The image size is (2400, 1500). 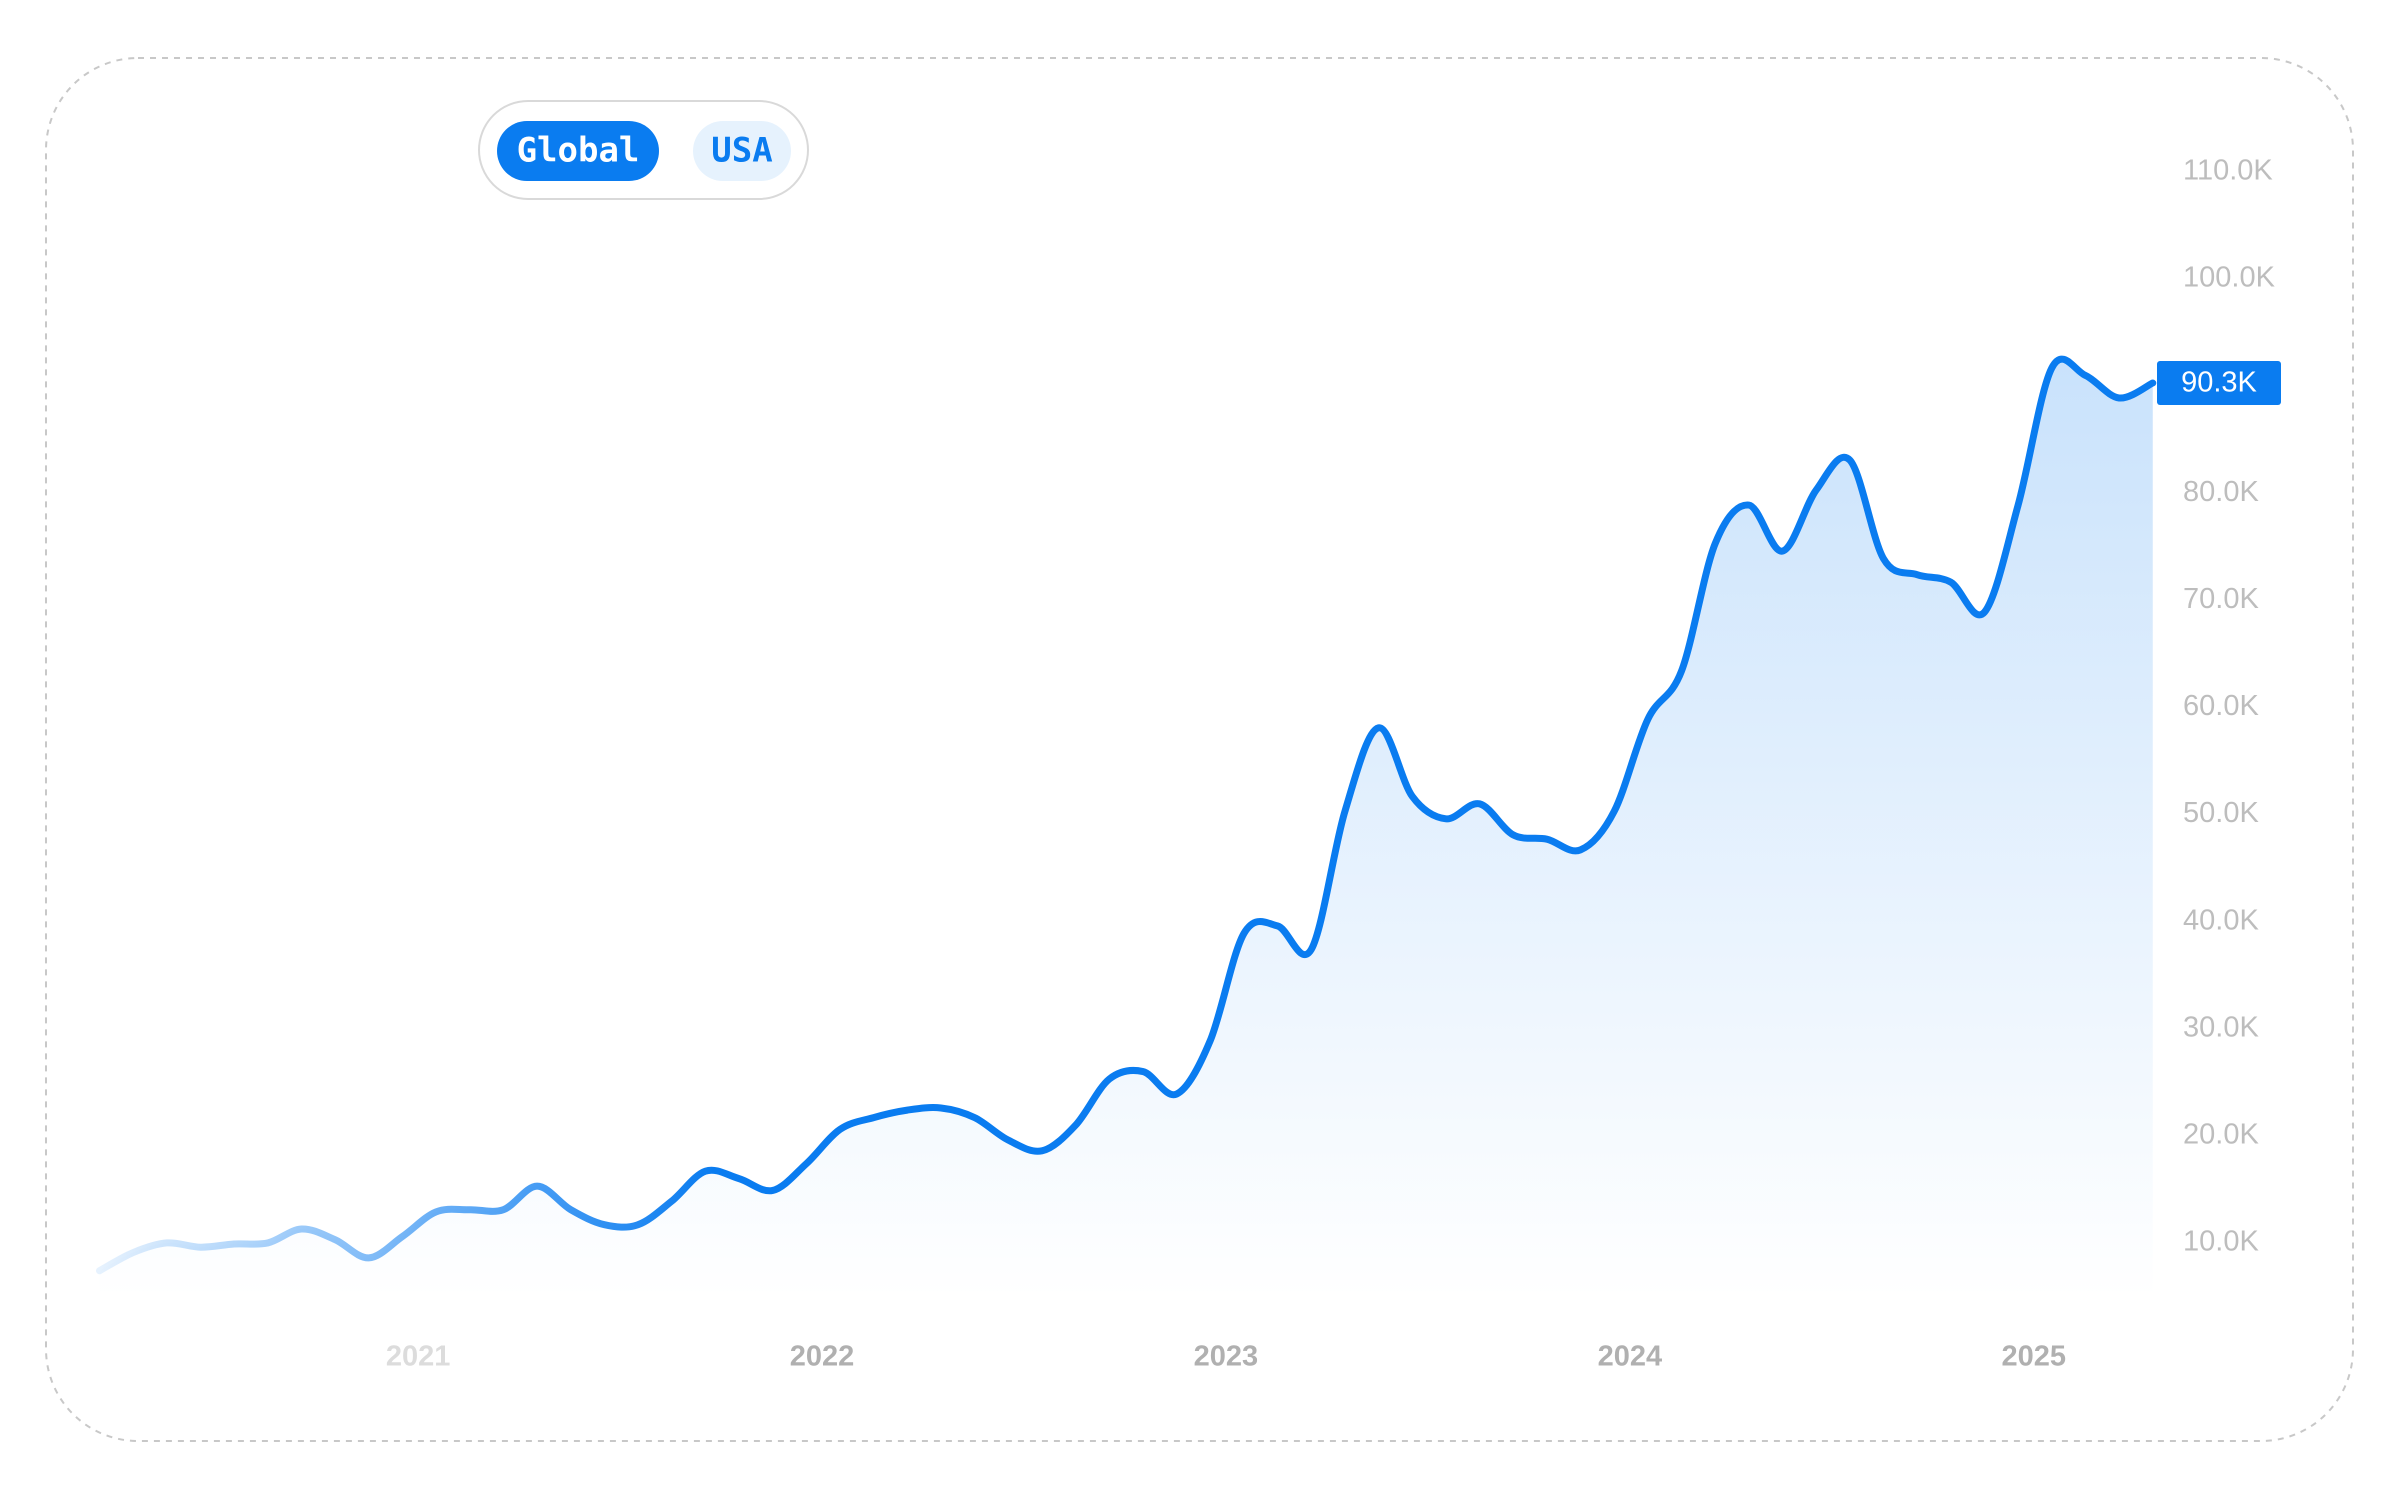 What do you see at coordinates (822, 1357) in the screenshot?
I see `x-tick-label: 2022` at bounding box center [822, 1357].